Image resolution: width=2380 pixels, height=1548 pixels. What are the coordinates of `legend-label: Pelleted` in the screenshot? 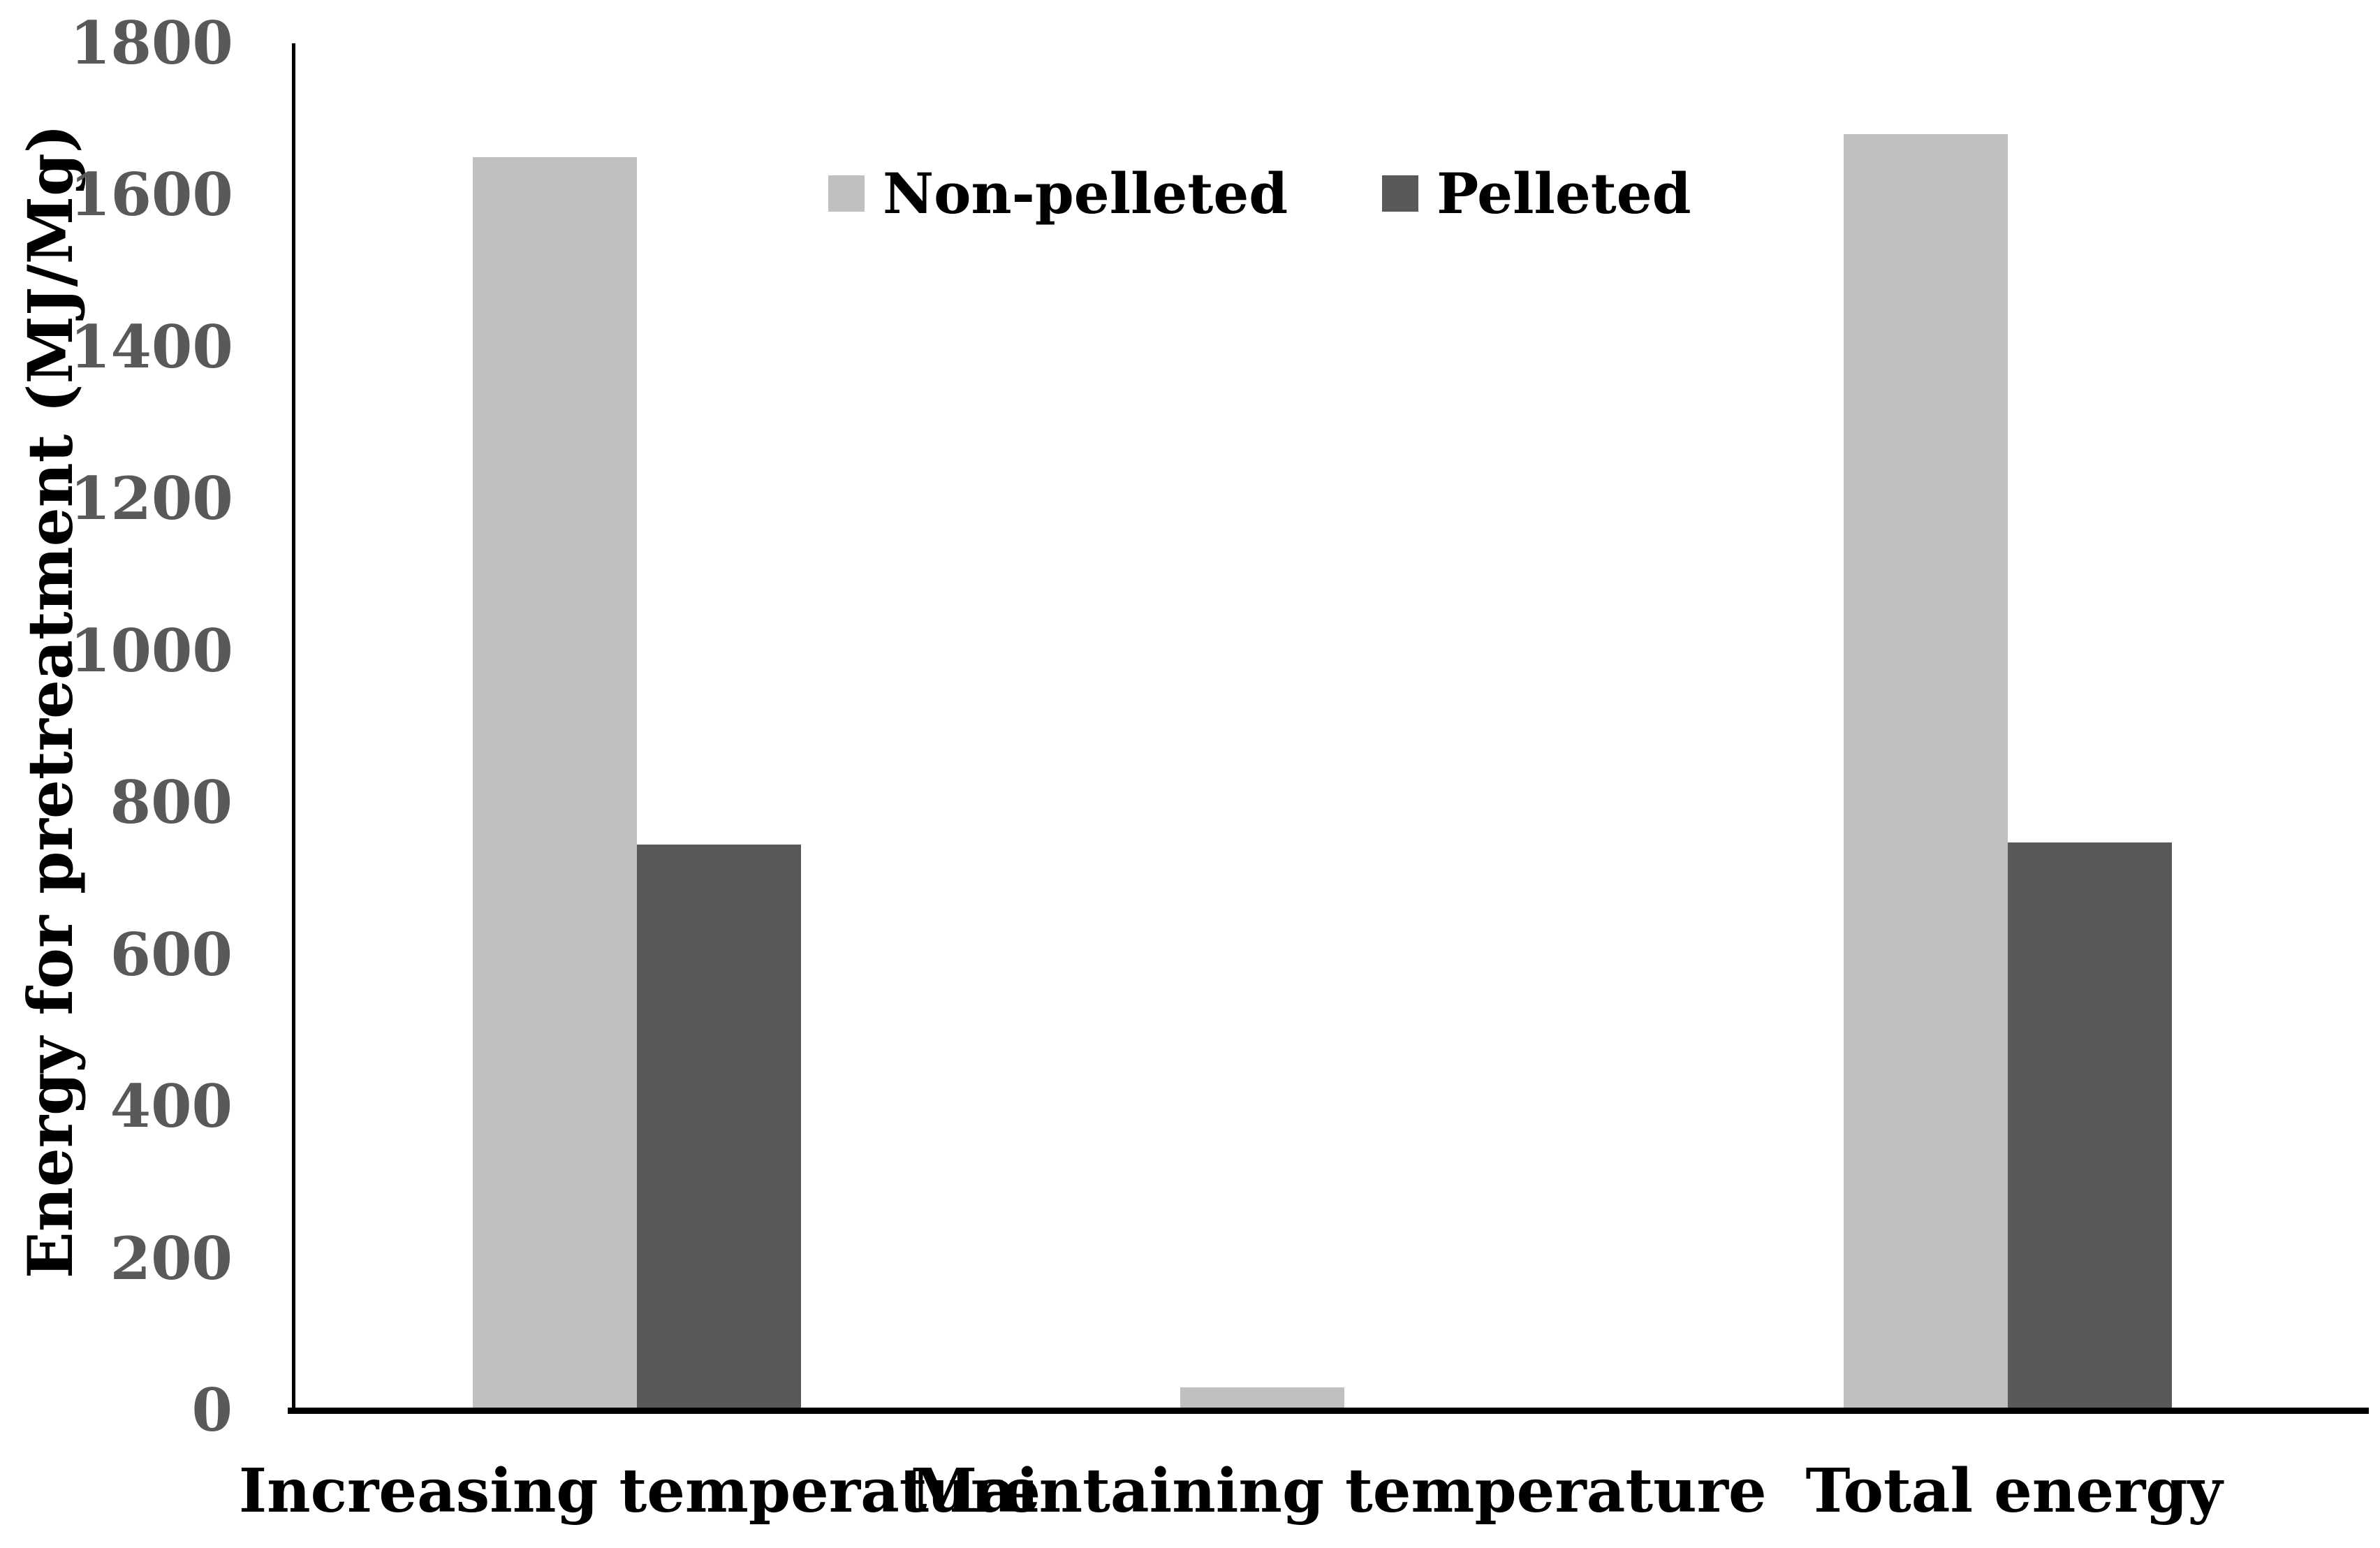 It's located at (1564, 193).